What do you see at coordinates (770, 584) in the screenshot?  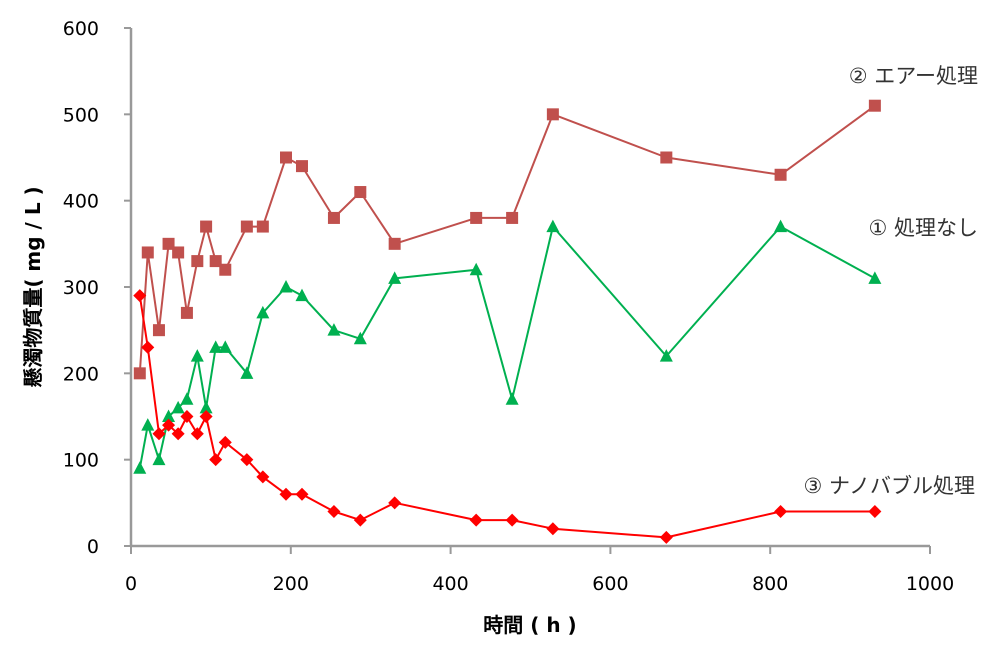 I see `x-tick-label: 800` at bounding box center [770, 584].